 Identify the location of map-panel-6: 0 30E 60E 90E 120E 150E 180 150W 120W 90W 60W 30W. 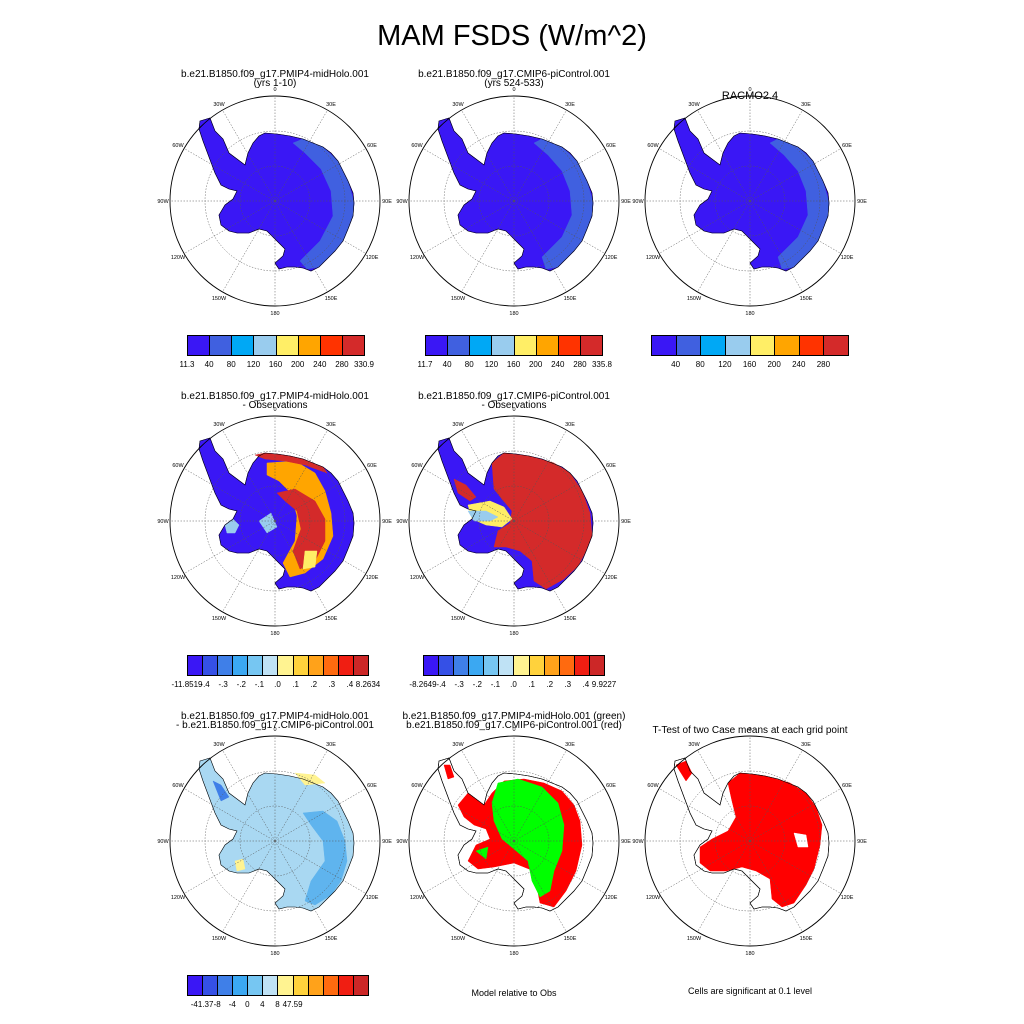
(275, 841).